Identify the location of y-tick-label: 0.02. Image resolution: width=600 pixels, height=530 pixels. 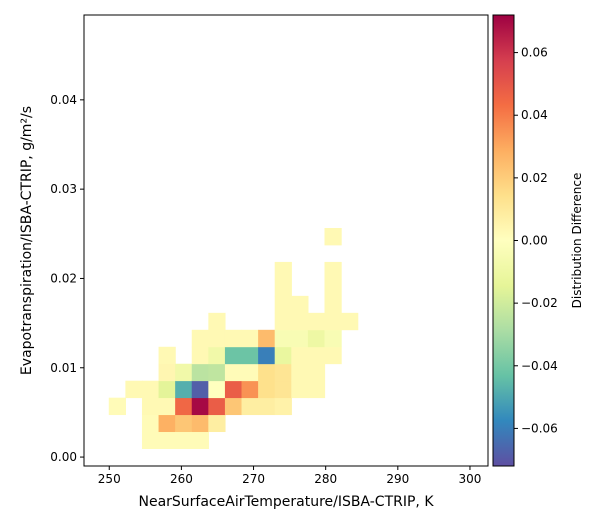
(63, 278).